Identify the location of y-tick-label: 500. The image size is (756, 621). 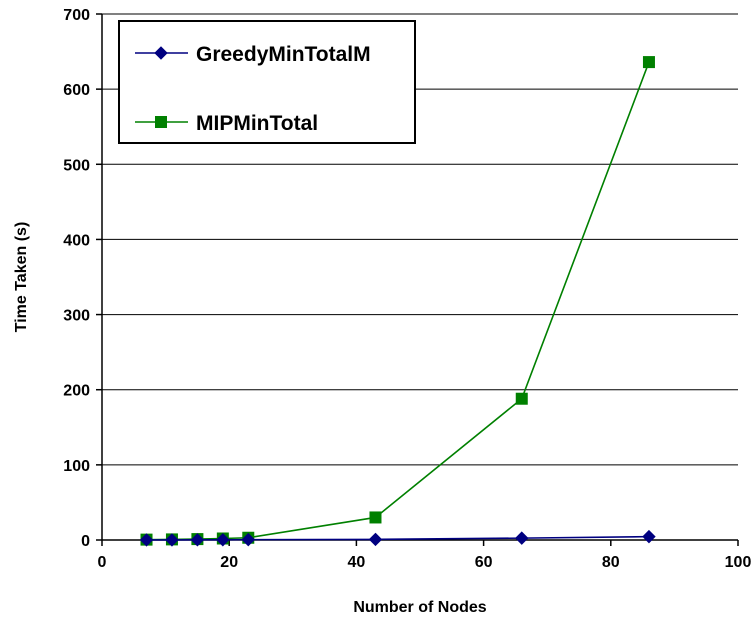
(76, 165).